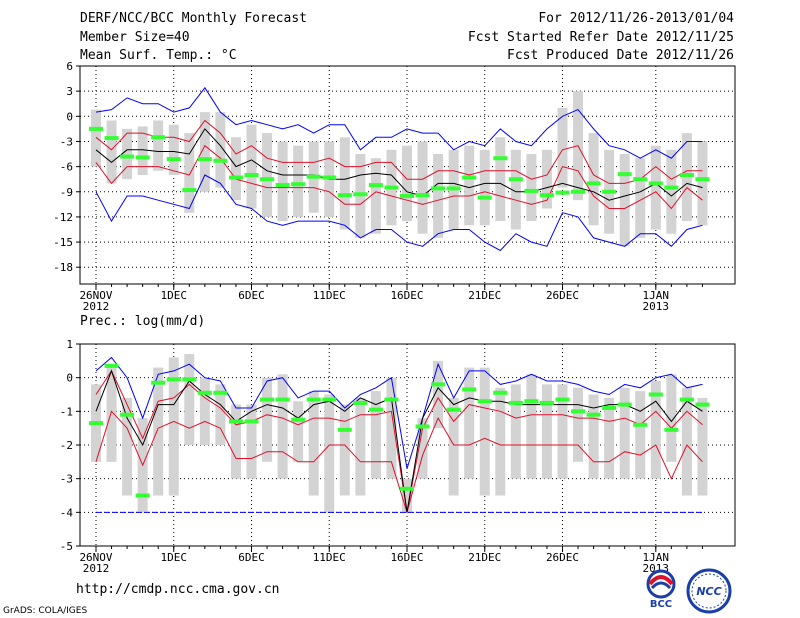 This screenshot has width=800, height=618. I want to click on variable-label: Mean Surf. Temp.: °C, so click(158, 55).